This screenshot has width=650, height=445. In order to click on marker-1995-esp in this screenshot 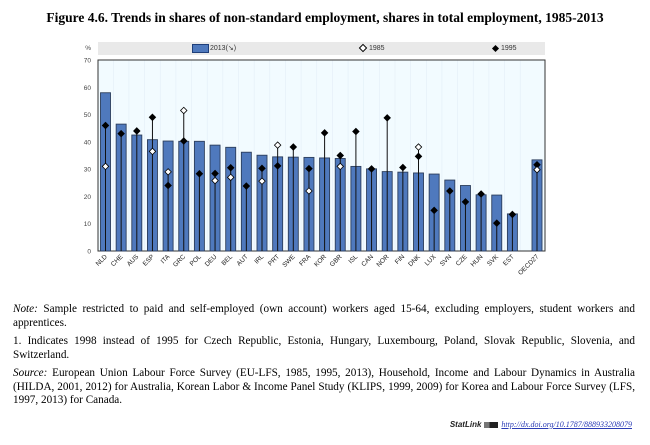, I will do `click(152, 117)`.